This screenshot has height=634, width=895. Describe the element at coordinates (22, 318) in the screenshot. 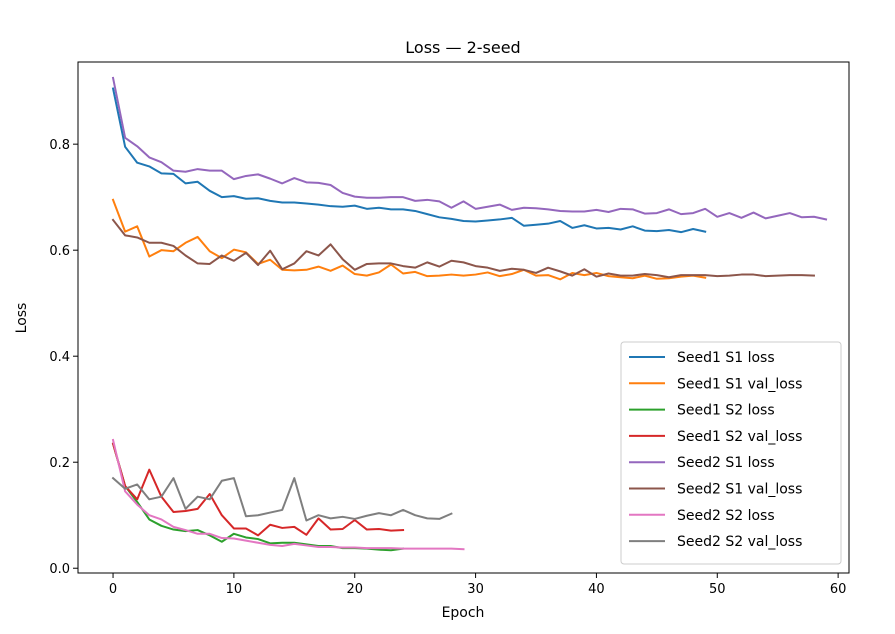

I see `y-axis-label: Loss` at that location.